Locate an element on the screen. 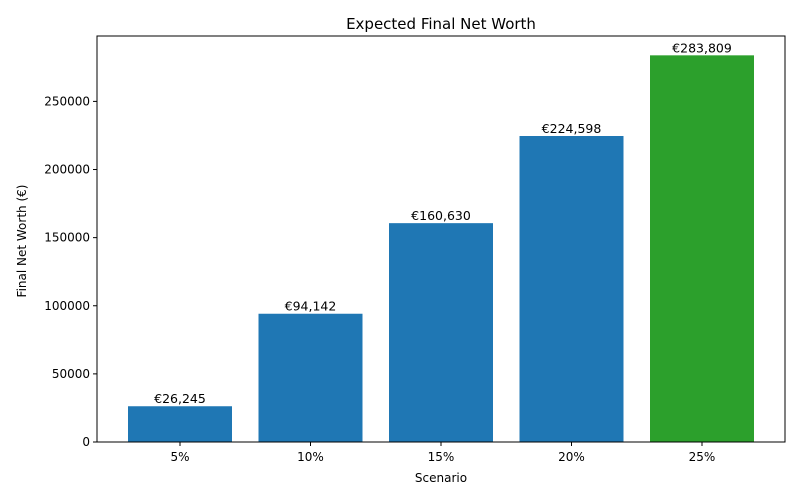 The image size is (800, 504). data-label-1: €94,142 is located at coordinates (311, 306).